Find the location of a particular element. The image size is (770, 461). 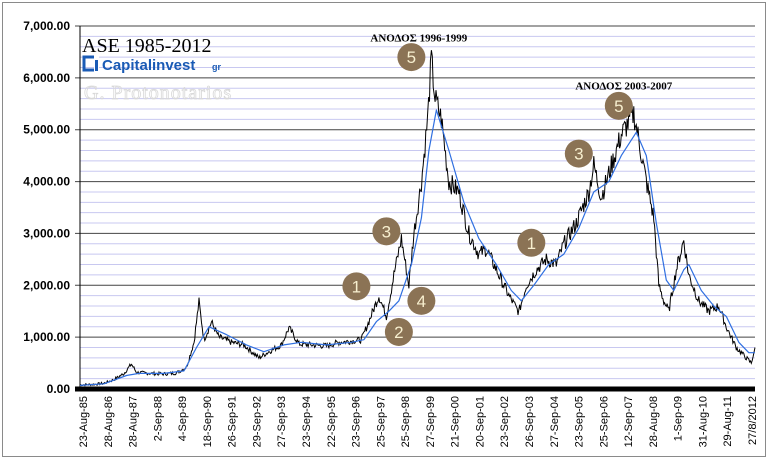

x-tick-label: 25-Sep-06 is located at coordinates (604, 421).